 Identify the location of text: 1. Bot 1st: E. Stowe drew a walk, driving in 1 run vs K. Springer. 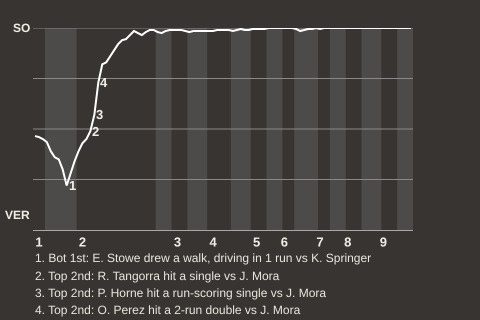
(203, 258).